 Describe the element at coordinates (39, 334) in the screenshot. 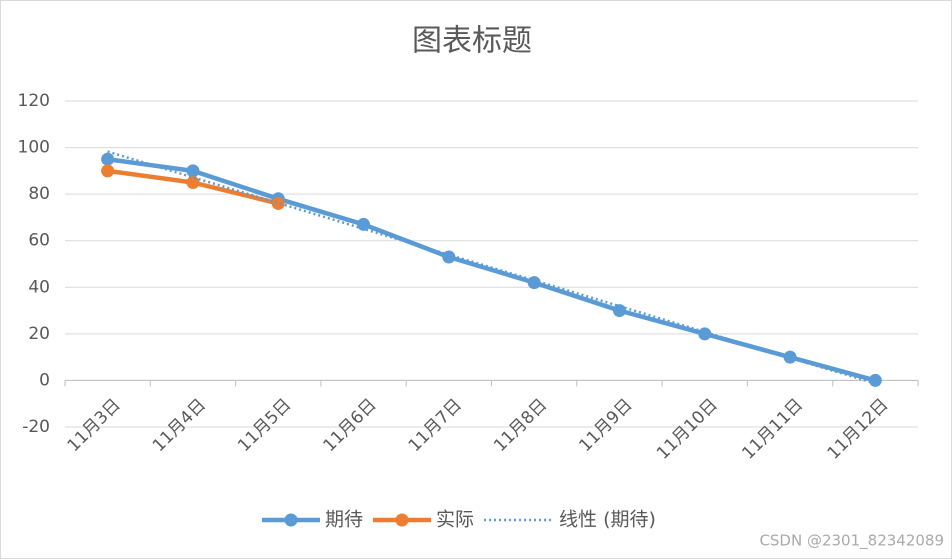

I see `y-tick-label: 20` at that location.